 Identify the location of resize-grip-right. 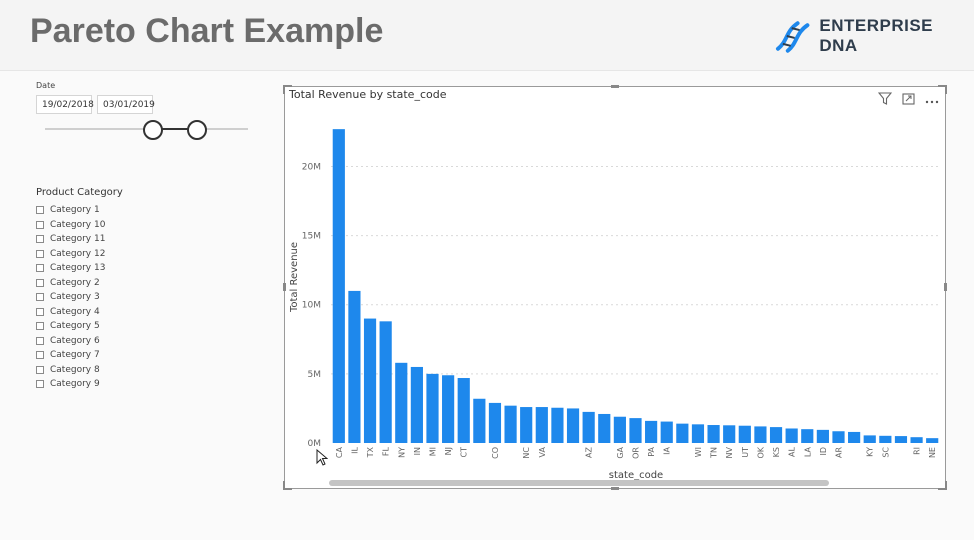
(945, 287).